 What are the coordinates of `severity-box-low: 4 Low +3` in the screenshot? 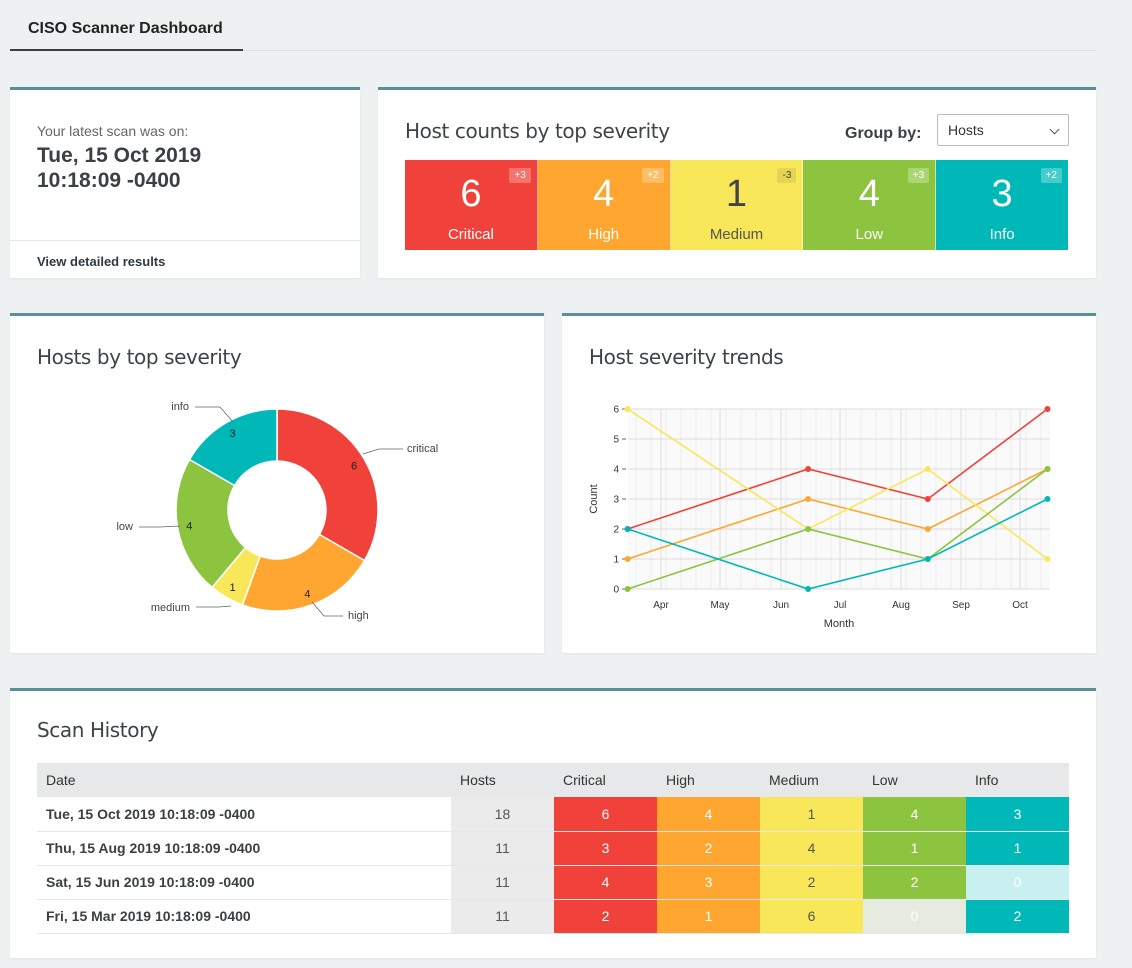 It's located at (870, 205).